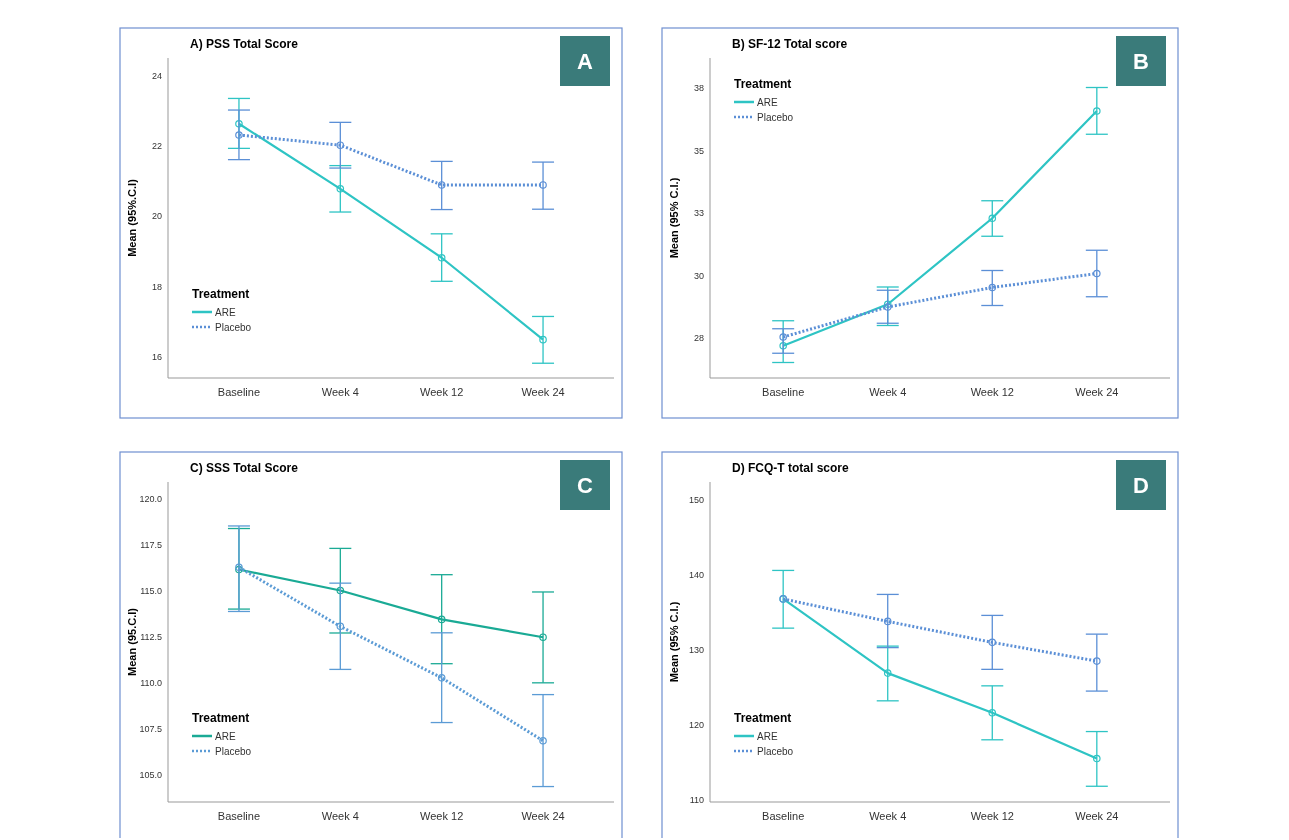  What do you see at coordinates (151, 682) in the screenshot?
I see `y-tick-label: 110.0` at bounding box center [151, 682].